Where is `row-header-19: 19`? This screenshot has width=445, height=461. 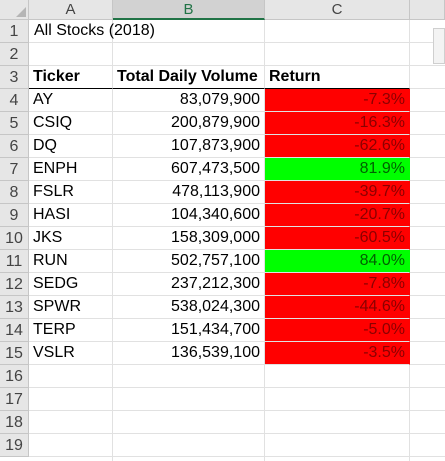 row-header-19: 19 is located at coordinates (14, 445).